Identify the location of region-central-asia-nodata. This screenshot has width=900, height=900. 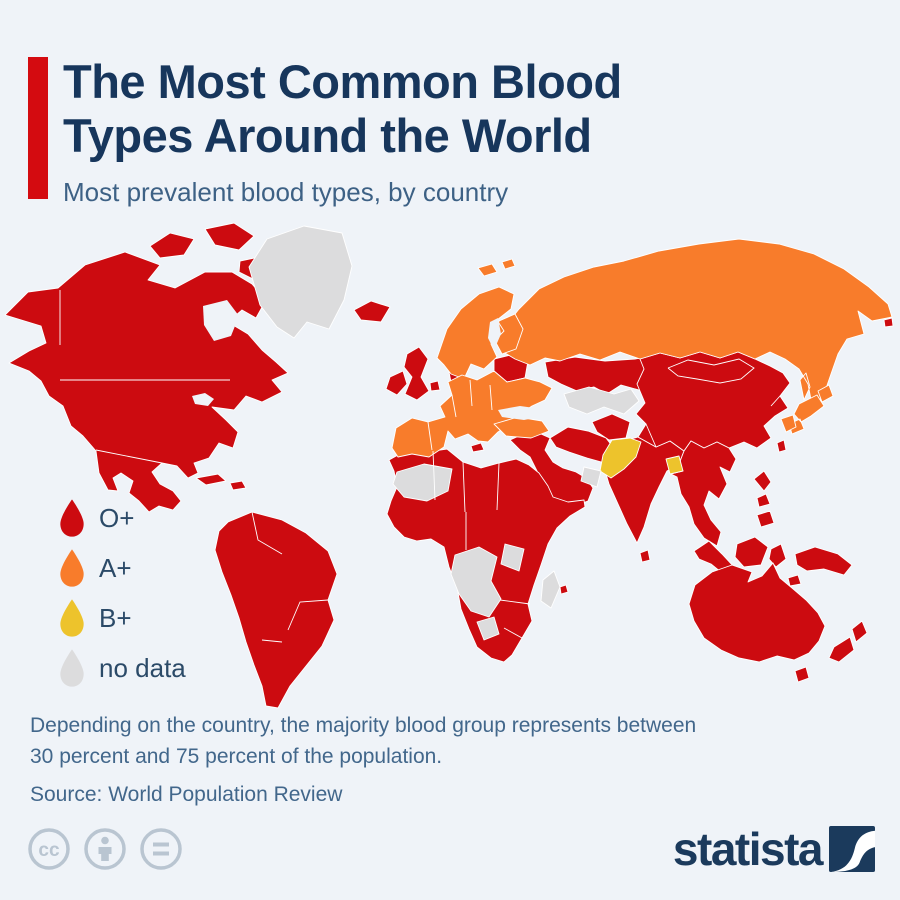
(601, 400).